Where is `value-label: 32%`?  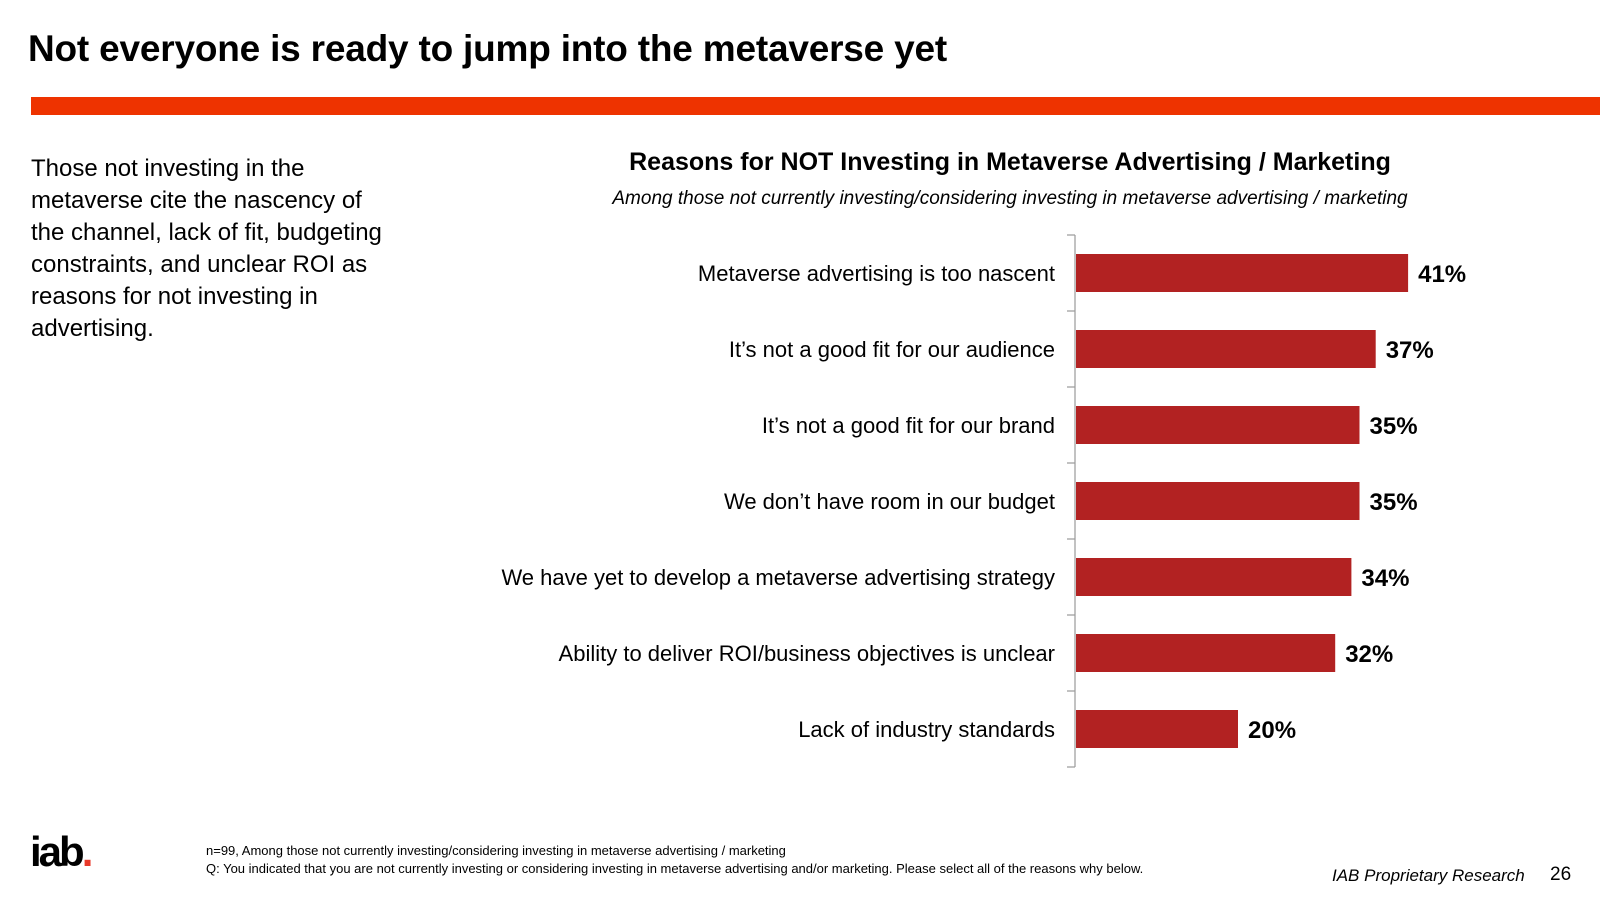
value-label: 32% is located at coordinates (1369, 654).